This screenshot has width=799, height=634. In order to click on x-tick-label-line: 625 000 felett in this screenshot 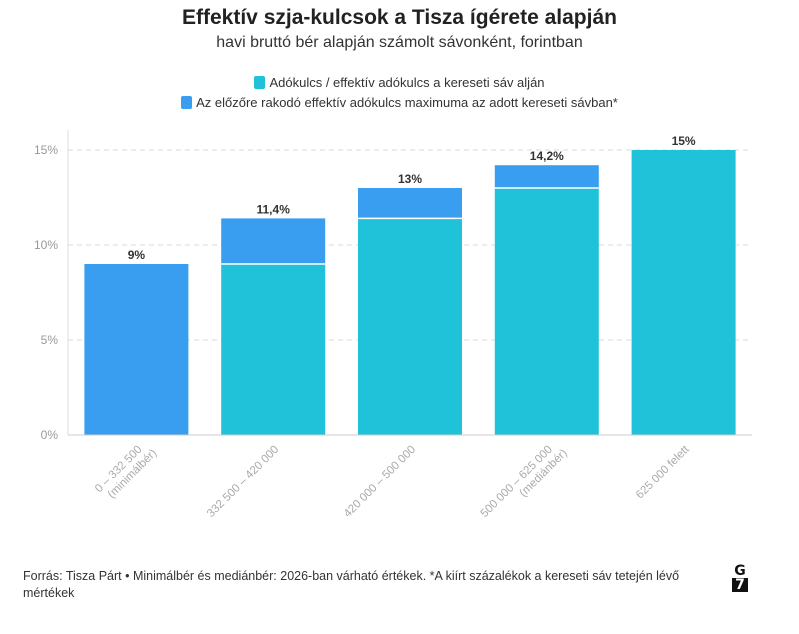, I will do `click(663, 472)`.